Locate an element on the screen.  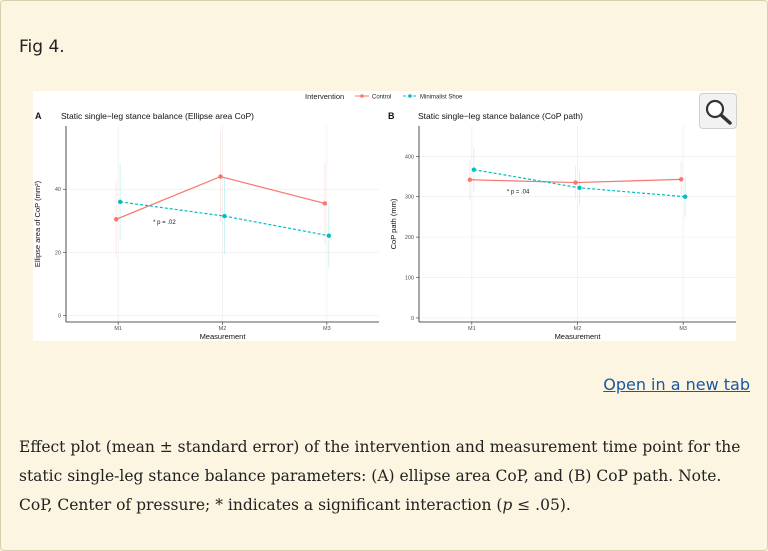
legend-label-minimalist-shoe: Minimalist Shoe is located at coordinates (441, 98).